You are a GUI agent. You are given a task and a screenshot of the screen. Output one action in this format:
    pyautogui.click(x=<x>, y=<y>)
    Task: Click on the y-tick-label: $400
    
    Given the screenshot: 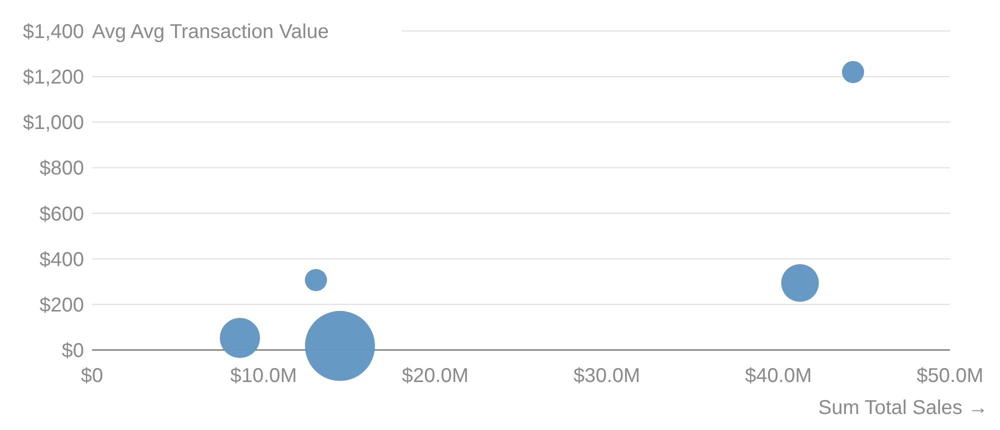 What is the action you would take?
    pyautogui.click(x=62, y=259)
    